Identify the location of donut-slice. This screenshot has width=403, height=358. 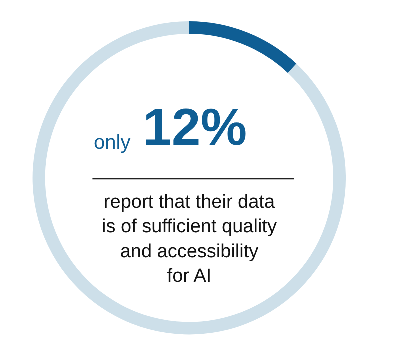
(243, 47).